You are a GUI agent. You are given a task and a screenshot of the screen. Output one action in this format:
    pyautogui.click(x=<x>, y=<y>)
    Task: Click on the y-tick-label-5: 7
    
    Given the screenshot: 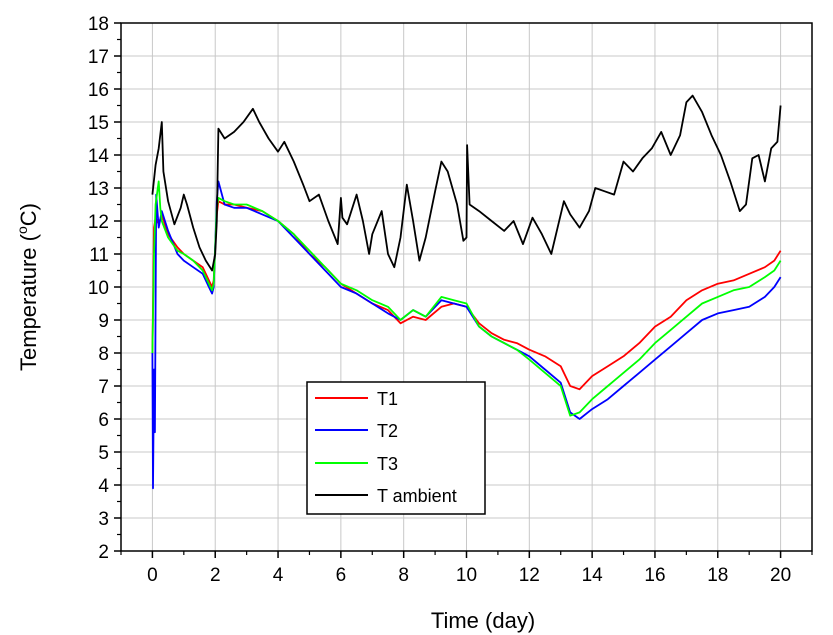 What is the action you would take?
    pyautogui.click(x=103, y=387)
    